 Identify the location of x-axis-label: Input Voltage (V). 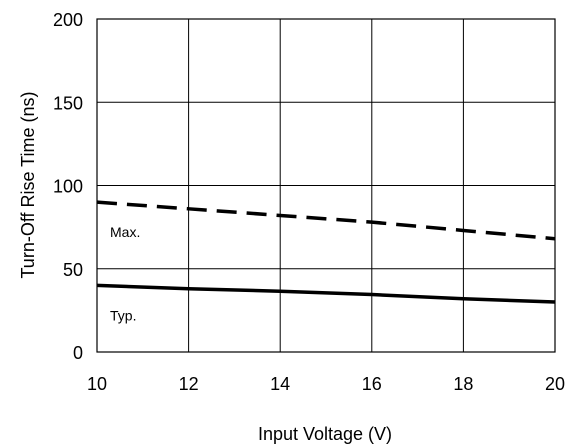
(325, 434).